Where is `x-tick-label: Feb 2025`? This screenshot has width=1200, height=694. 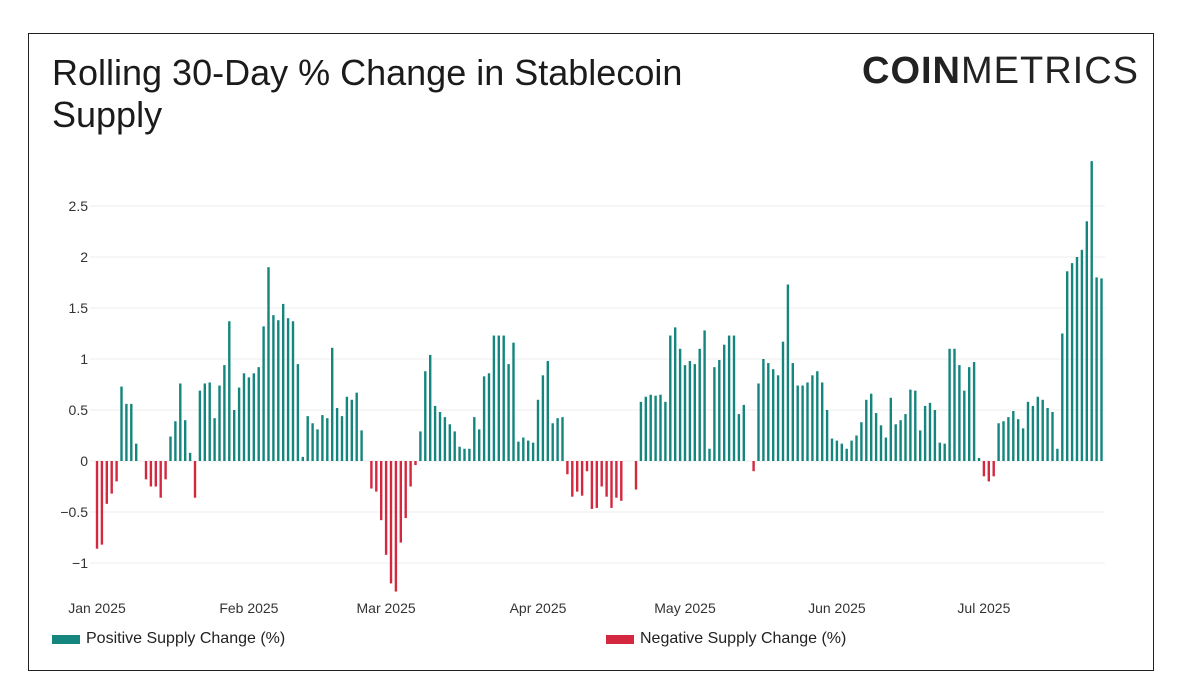
x-tick-label: Feb 2025 is located at coordinates (248, 608).